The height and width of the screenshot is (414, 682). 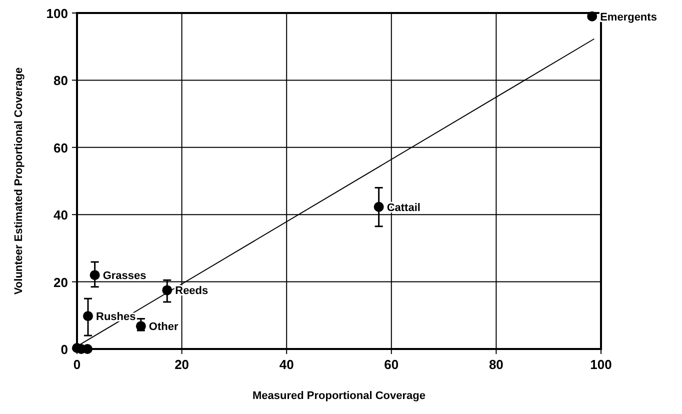 What do you see at coordinates (61, 80) in the screenshot?
I see `y-tick-label: 80` at bounding box center [61, 80].